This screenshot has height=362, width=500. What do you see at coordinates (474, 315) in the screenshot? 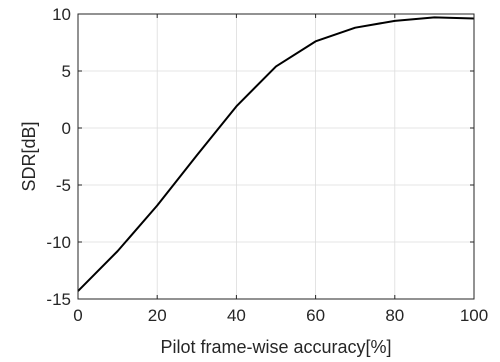
I see `x-tick-label: 100` at bounding box center [474, 315].